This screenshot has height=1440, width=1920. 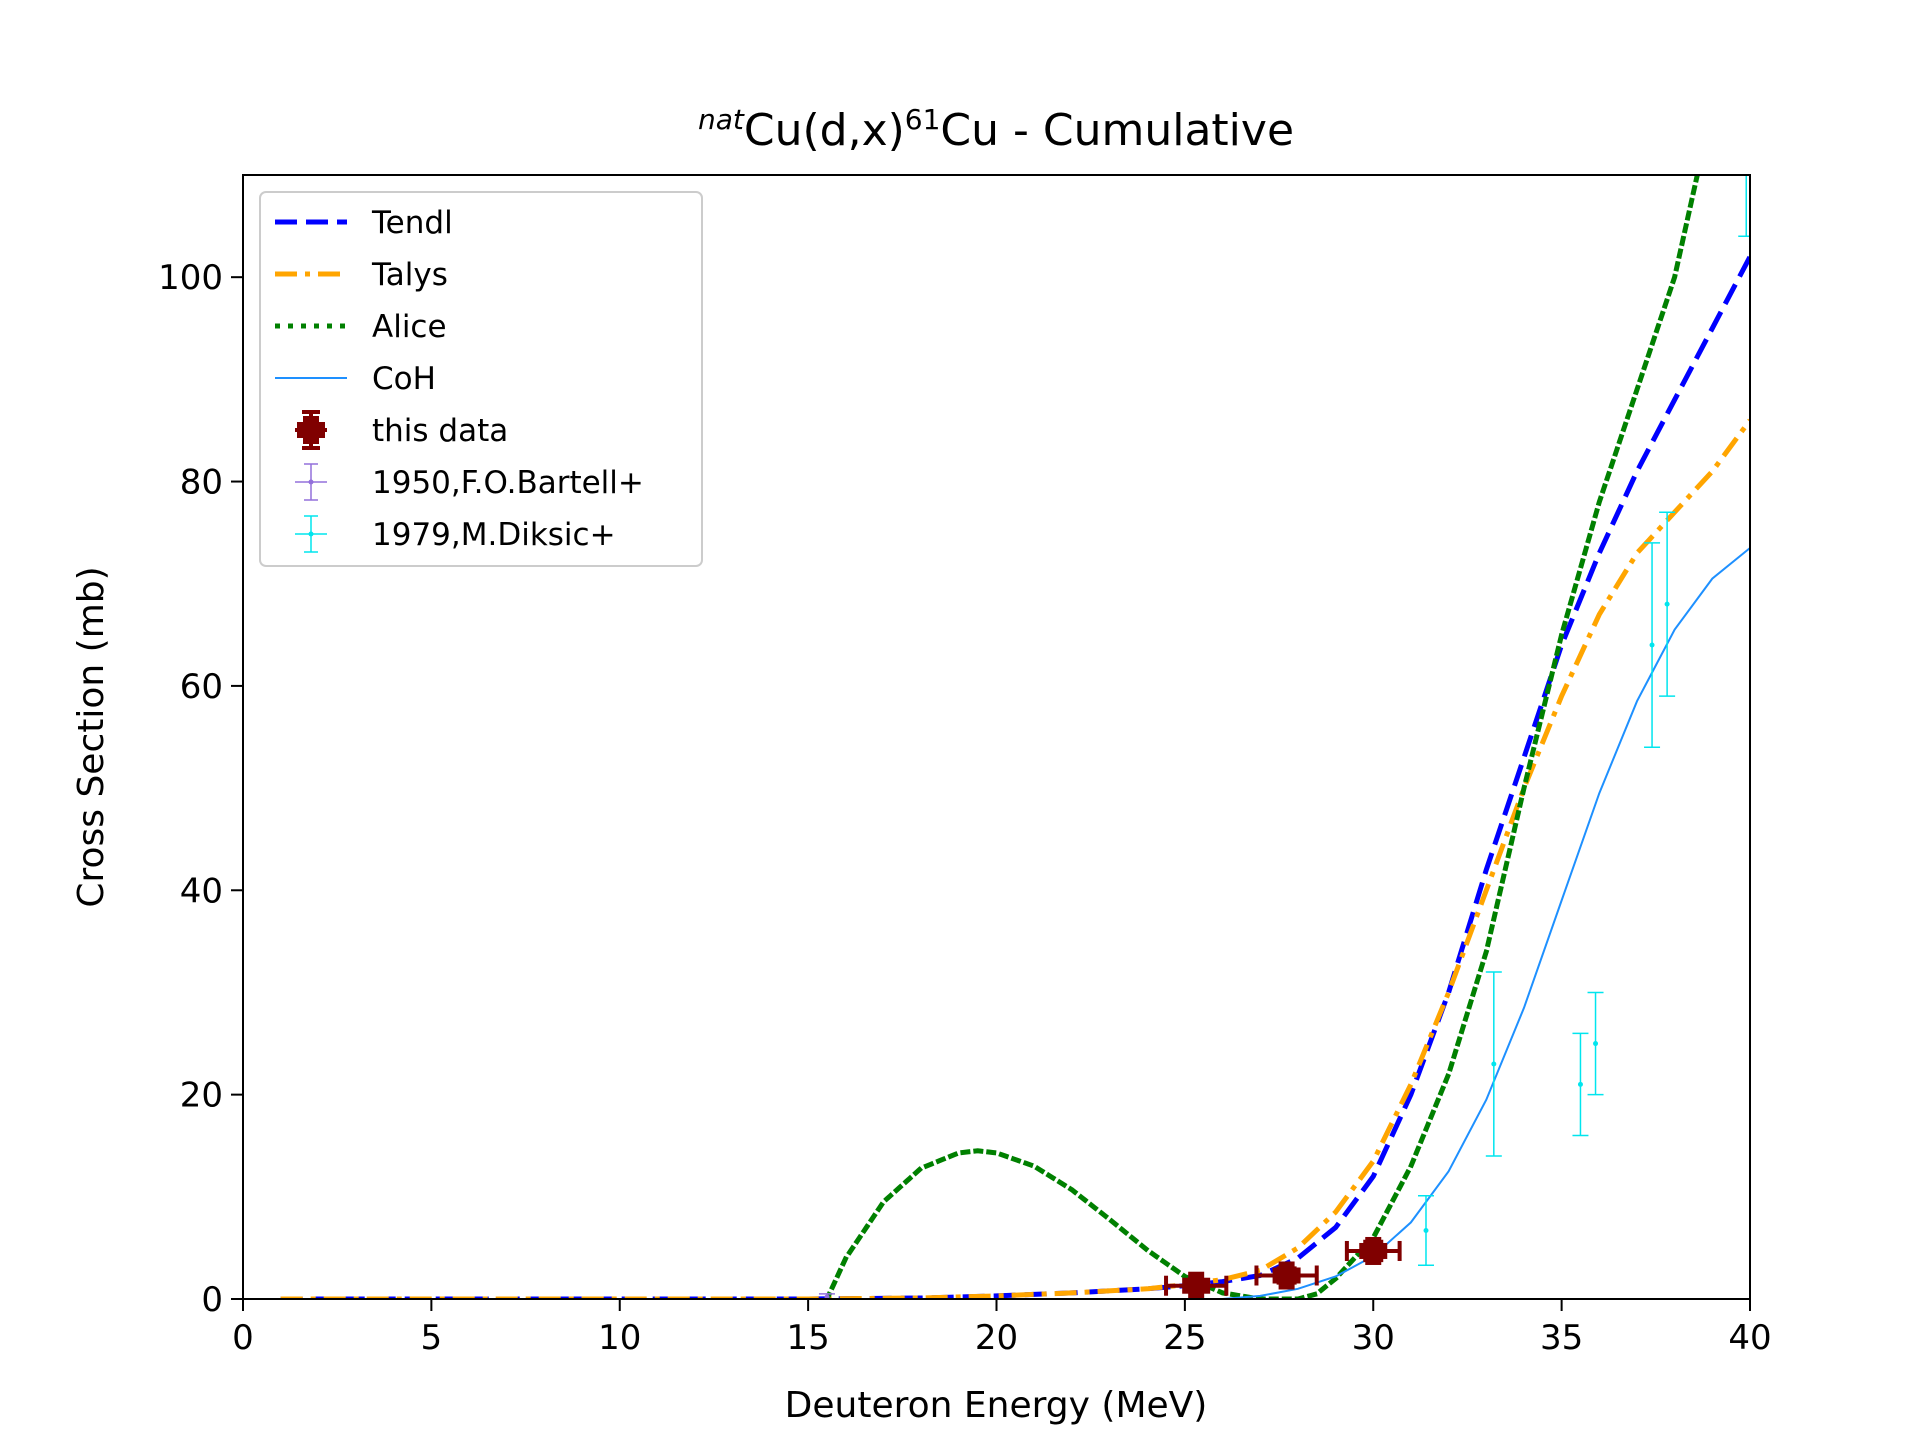 I want to click on x-tick-label: 30, so click(x=1373, y=1338).